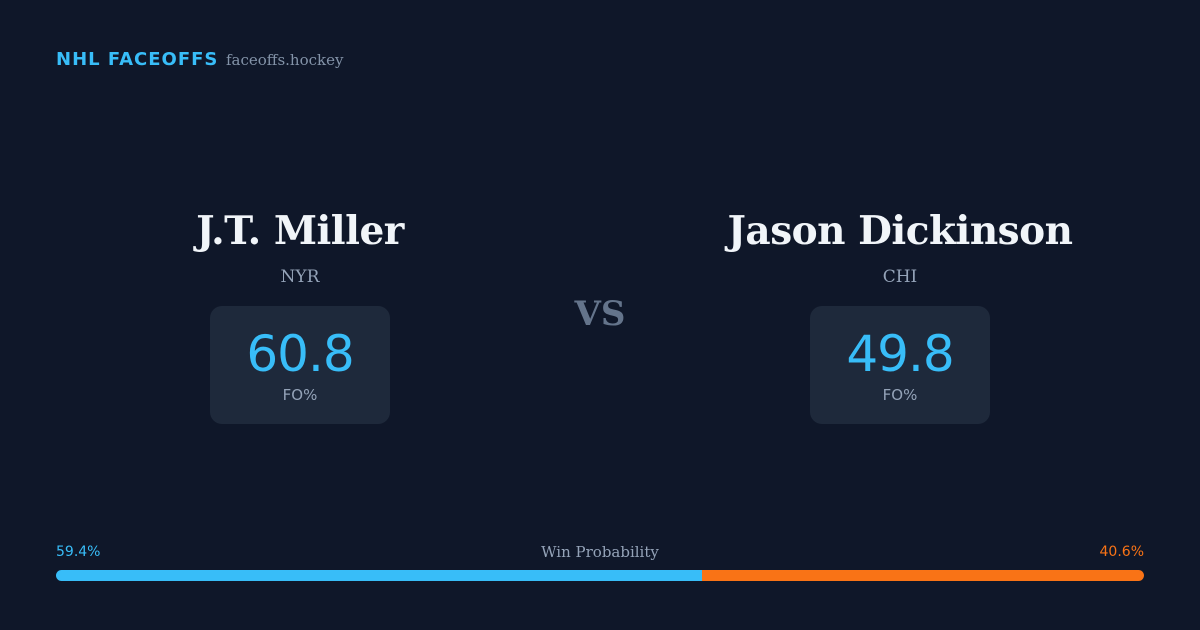 This screenshot has height=630, width=1200. Describe the element at coordinates (900, 354) in the screenshot. I see `faceoff-value: 49.8` at that location.